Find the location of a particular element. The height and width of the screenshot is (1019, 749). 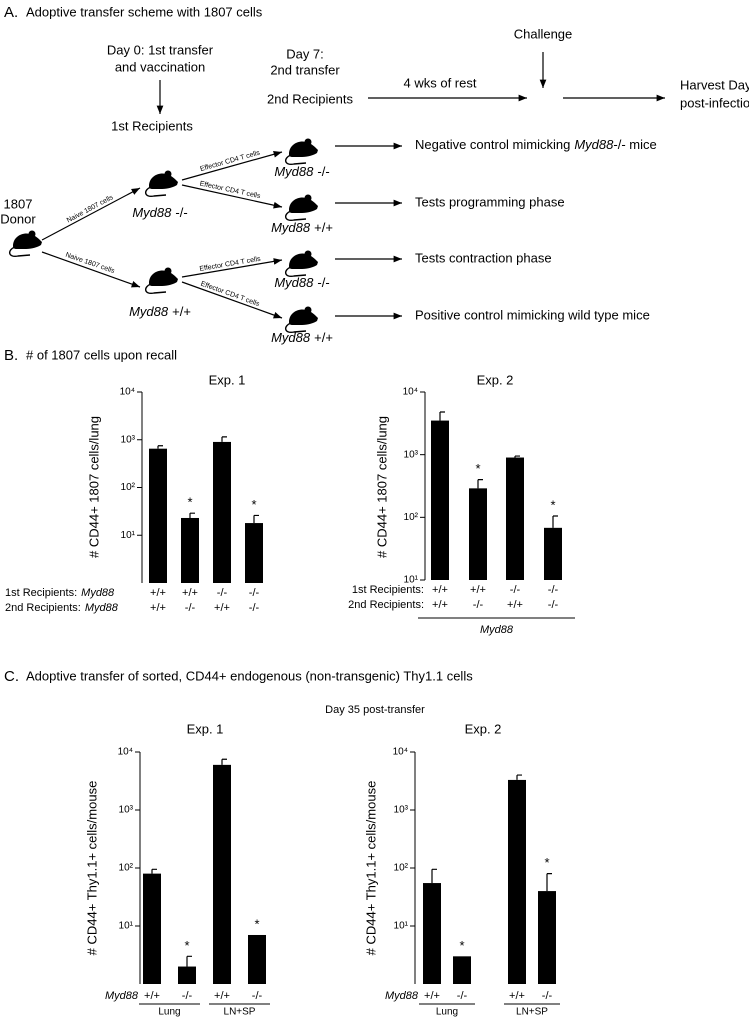

row-label: 2nd Recipients: is located at coordinates (386, 605).